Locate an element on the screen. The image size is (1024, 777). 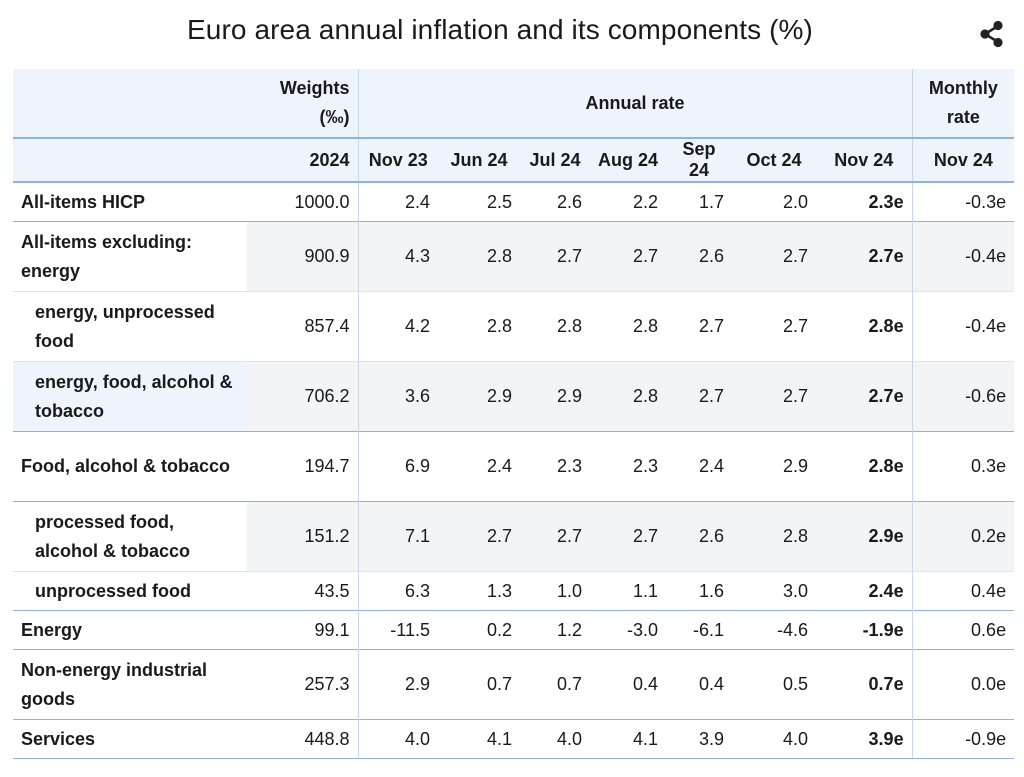
weight-cell: 448.8 is located at coordinates (302, 739).